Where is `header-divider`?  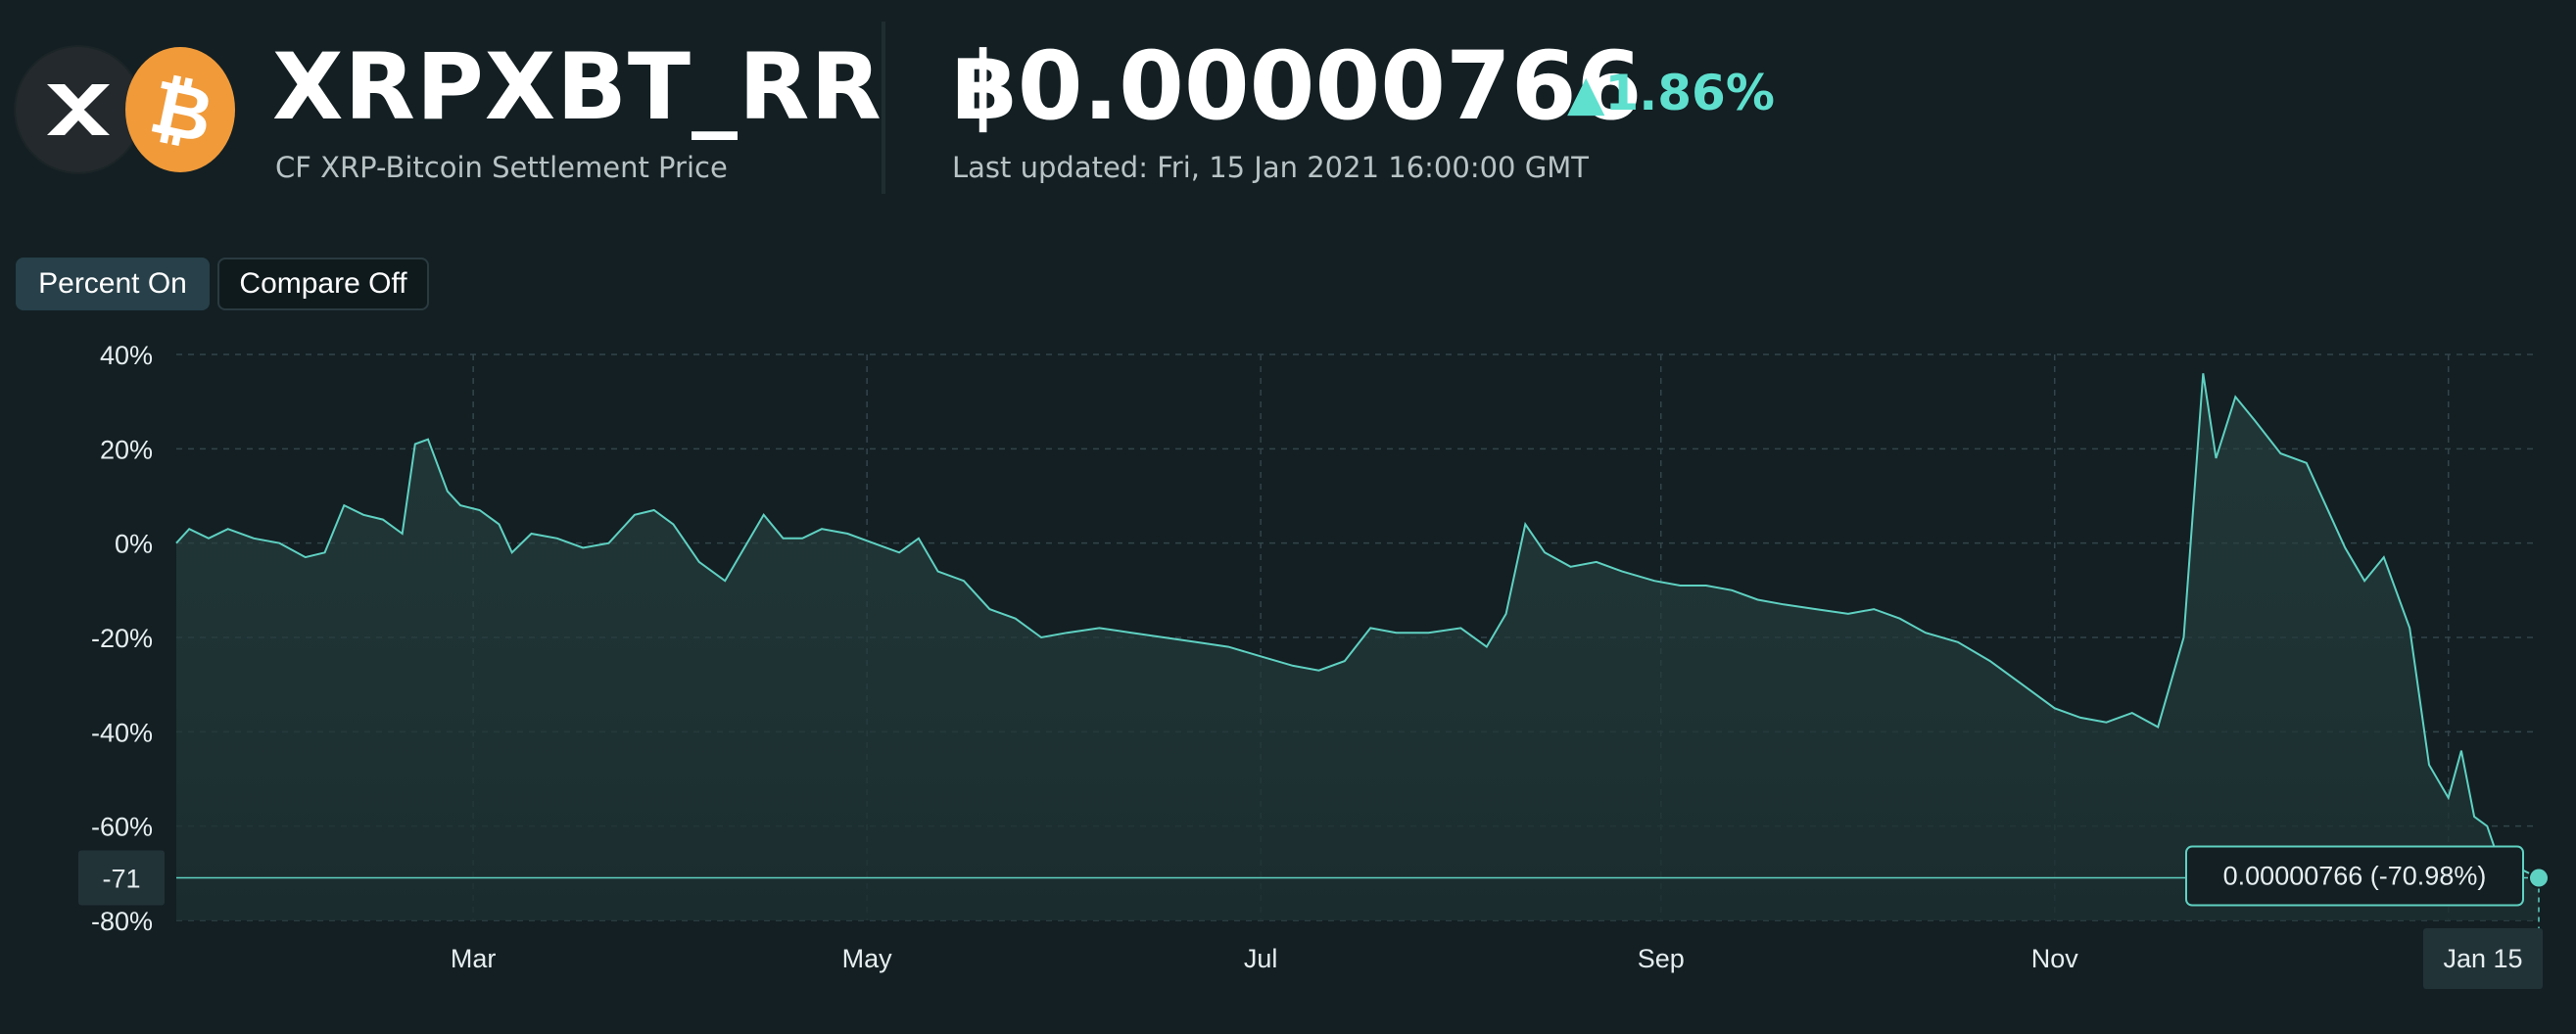
header-divider is located at coordinates (884, 108).